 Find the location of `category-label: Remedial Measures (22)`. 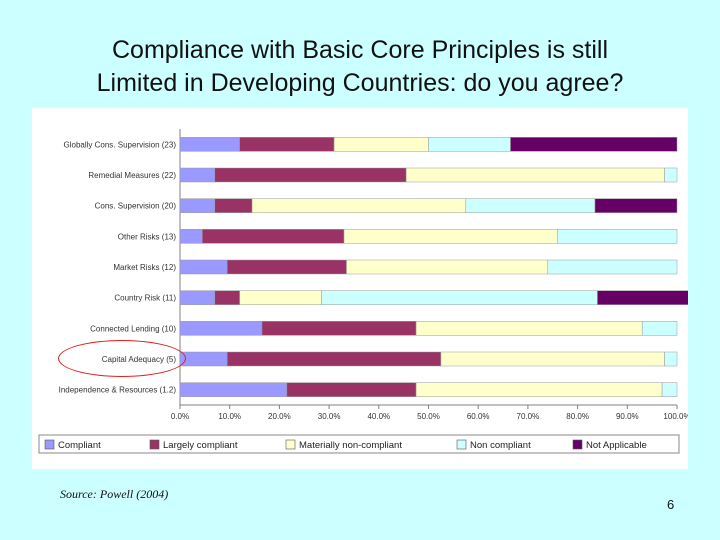

category-label: Remedial Measures (22) is located at coordinates (132, 175).